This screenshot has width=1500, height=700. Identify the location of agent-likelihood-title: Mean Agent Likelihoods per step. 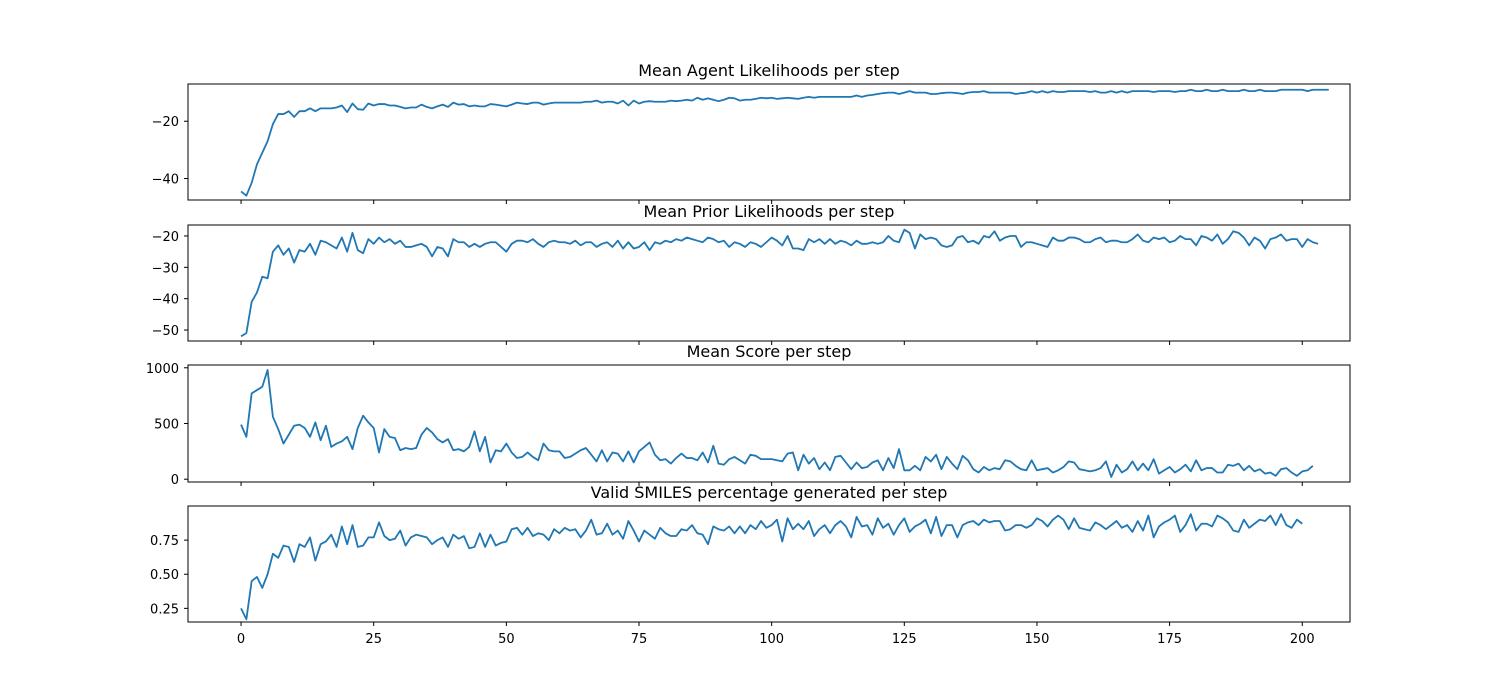
(768, 70).